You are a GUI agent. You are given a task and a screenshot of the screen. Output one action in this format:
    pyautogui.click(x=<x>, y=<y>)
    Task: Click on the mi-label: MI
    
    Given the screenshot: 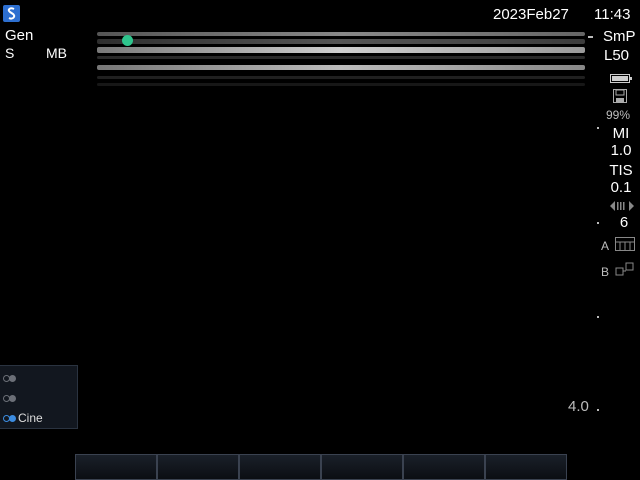 What is the action you would take?
    pyautogui.click(x=621, y=133)
    